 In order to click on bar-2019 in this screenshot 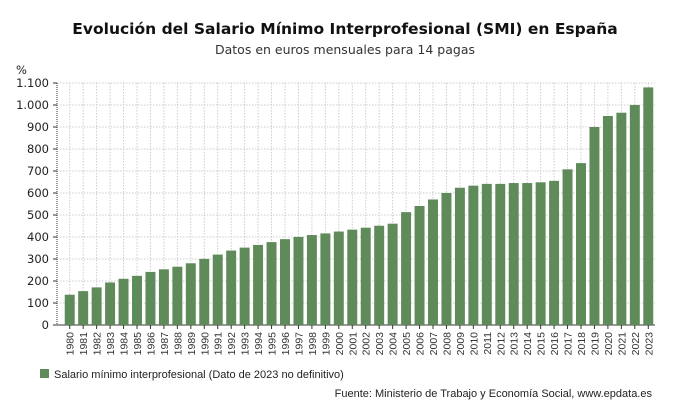, I will do `click(594, 226)`.